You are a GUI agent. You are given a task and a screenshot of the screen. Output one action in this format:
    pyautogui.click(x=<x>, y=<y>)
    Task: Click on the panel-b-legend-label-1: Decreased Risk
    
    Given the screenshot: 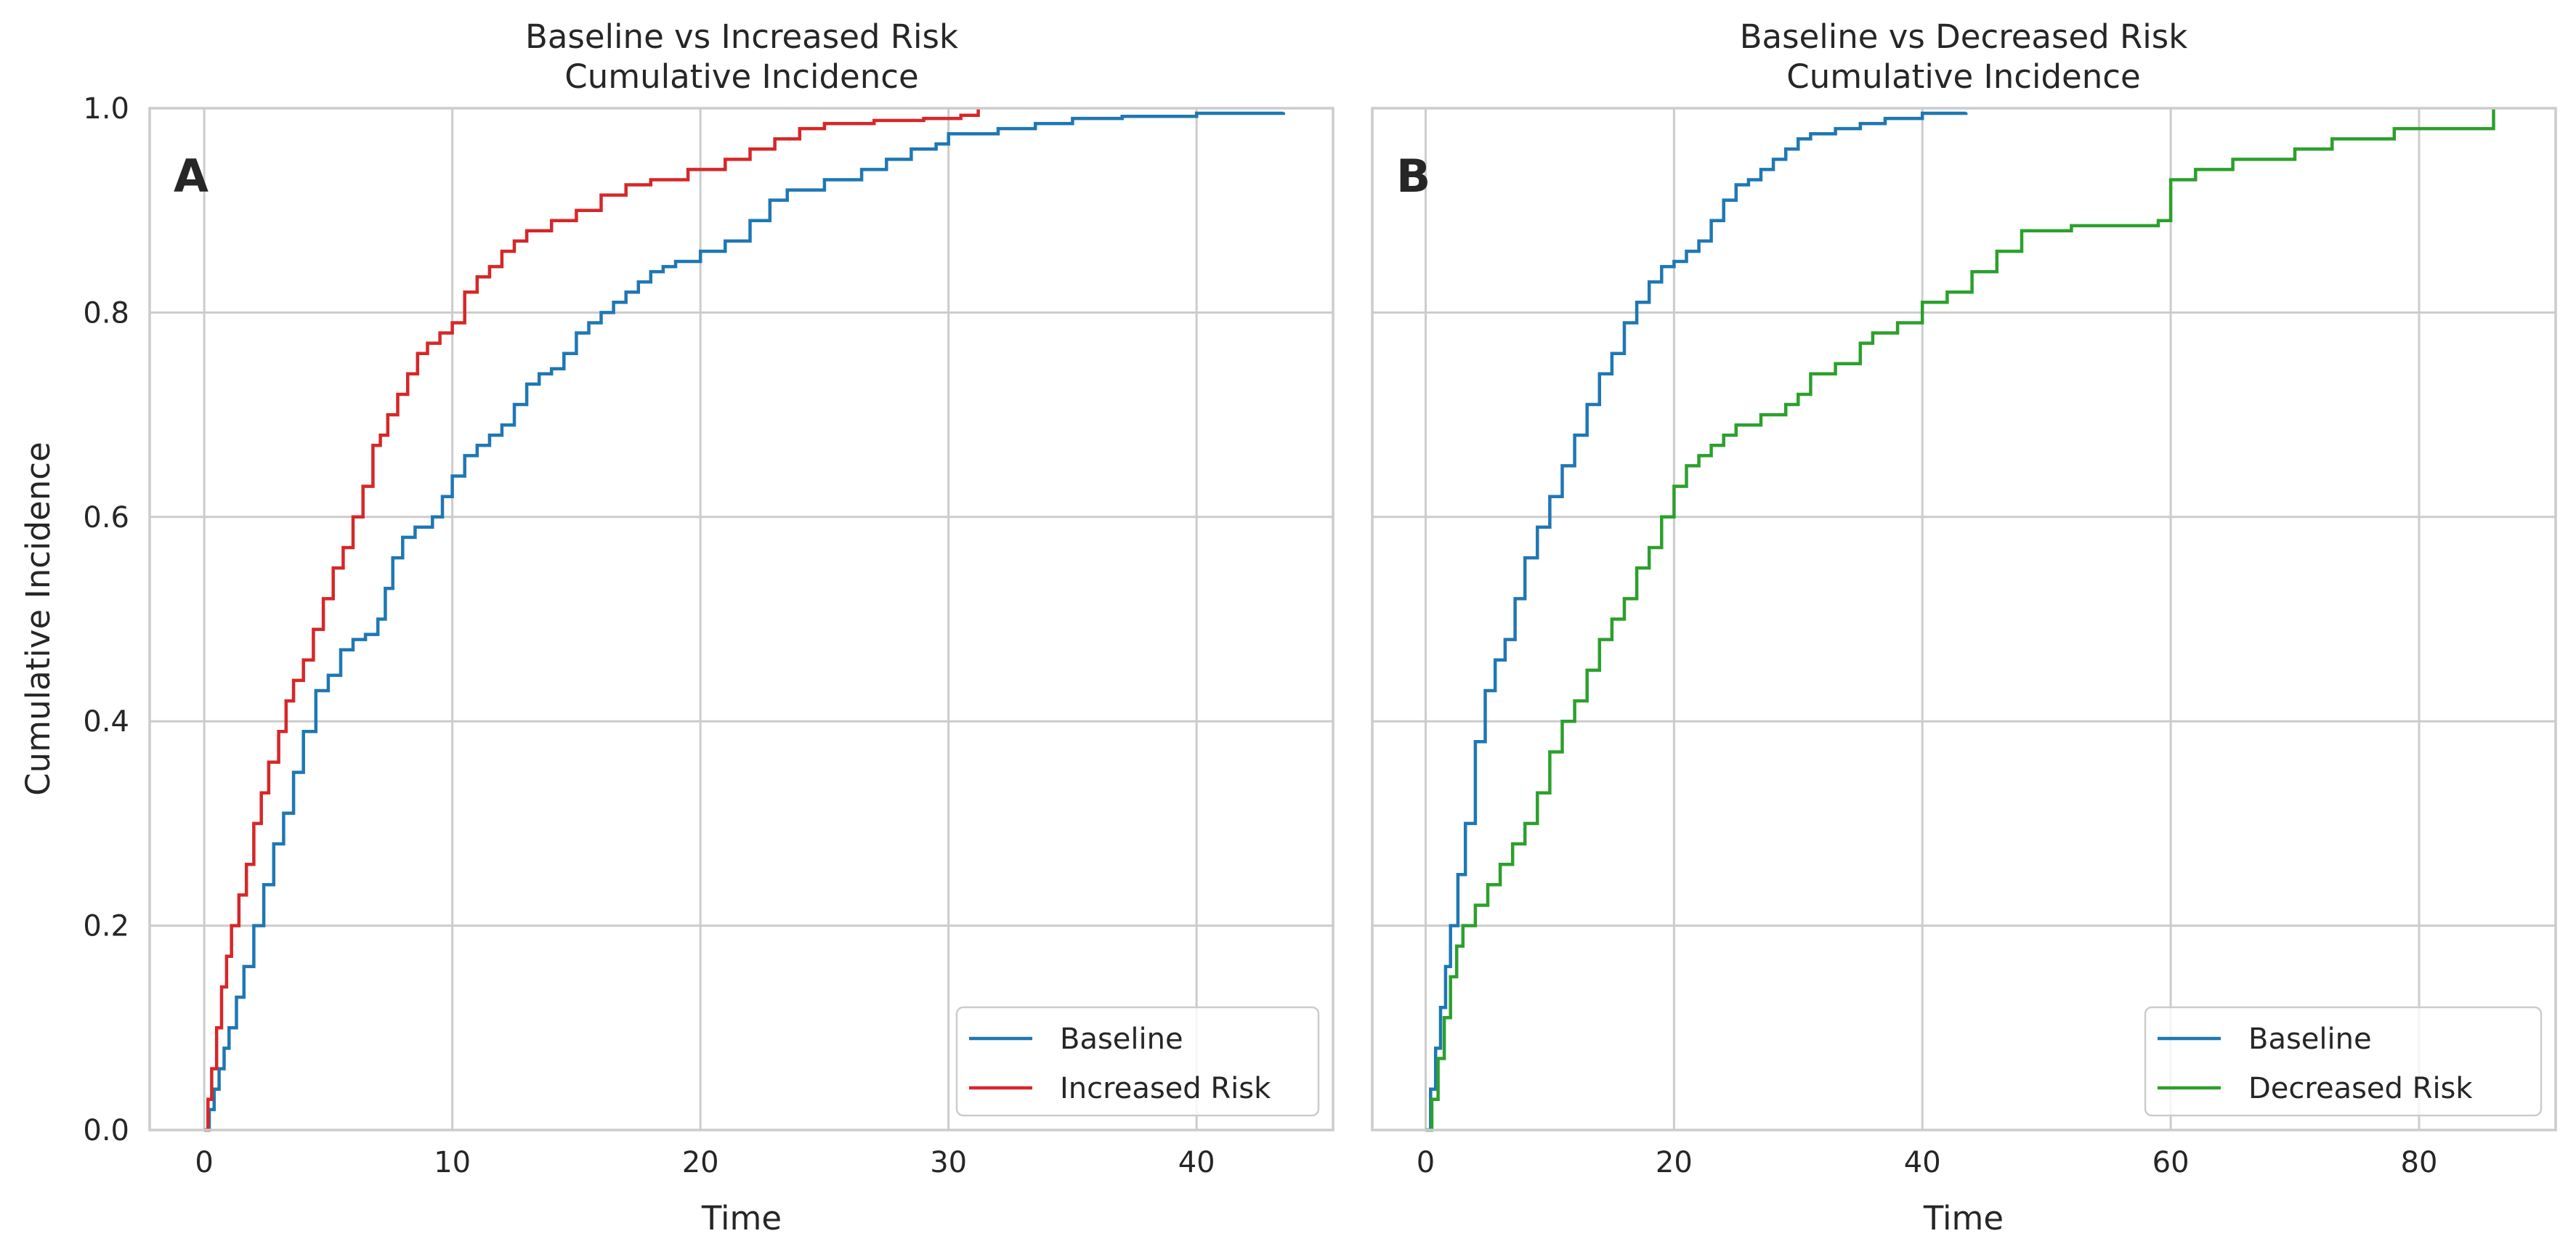 What is the action you would take?
    pyautogui.click(x=2360, y=1088)
    